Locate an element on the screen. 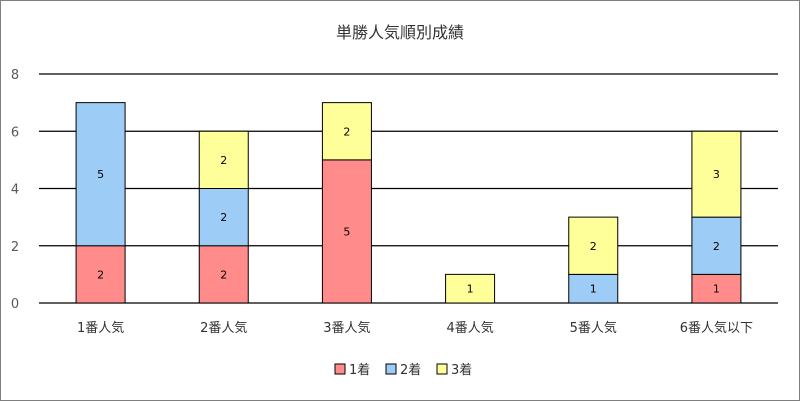 The image size is (800, 401). chart-title: 単勝人気順別成績 is located at coordinates (400, 32).